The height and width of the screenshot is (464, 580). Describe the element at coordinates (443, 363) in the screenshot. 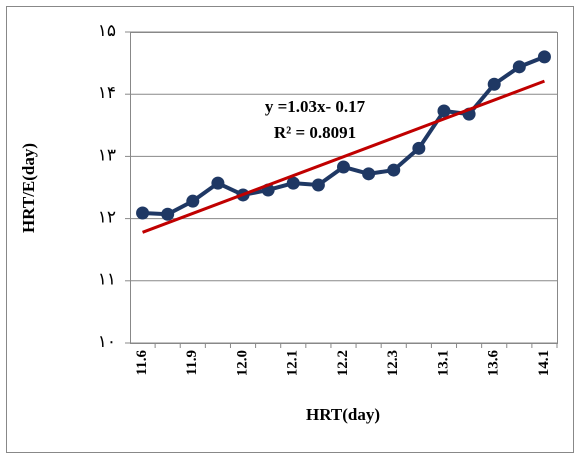

I see `x-tick-label: 13.1` at that location.